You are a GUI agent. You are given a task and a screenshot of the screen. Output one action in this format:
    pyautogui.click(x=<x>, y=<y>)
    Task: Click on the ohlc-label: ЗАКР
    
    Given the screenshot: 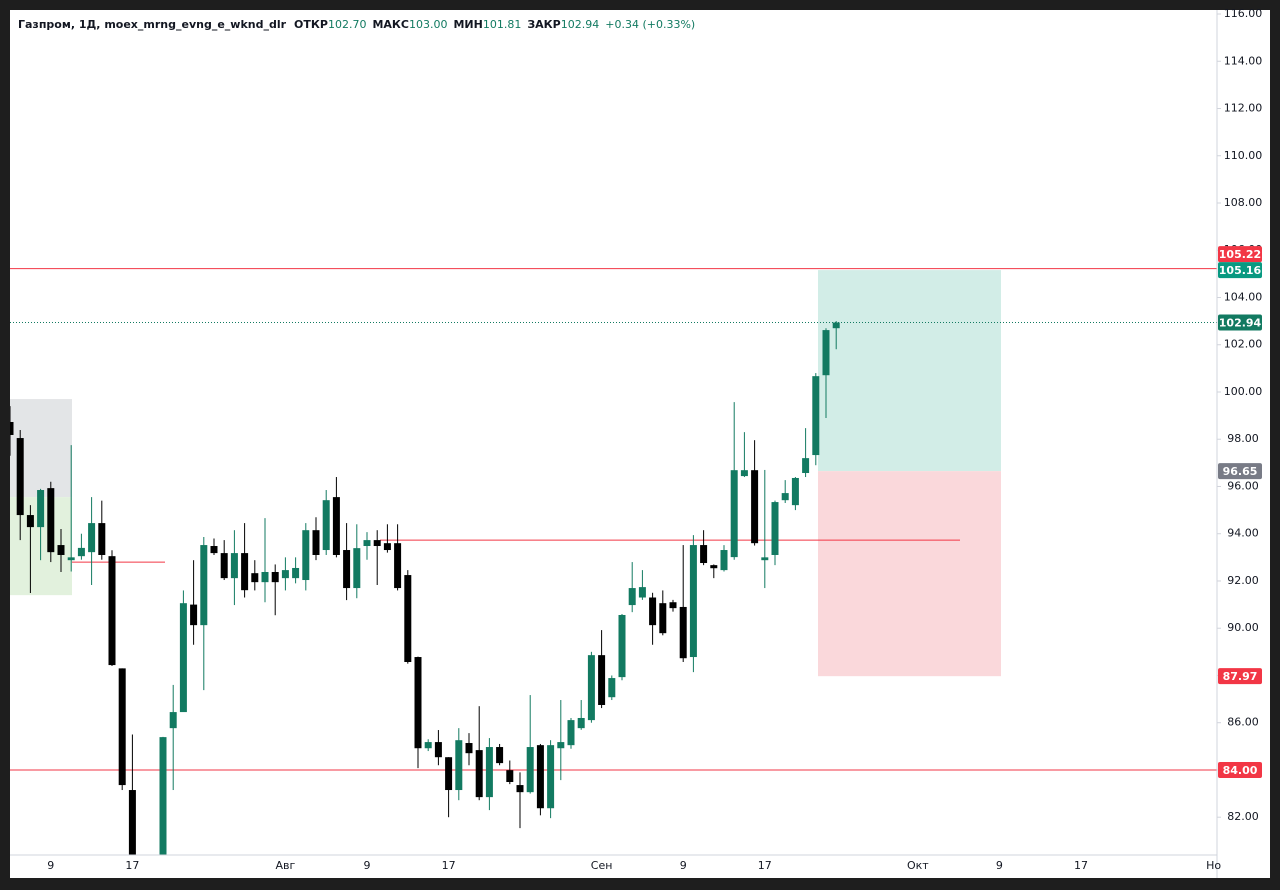 What is the action you would take?
    pyautogui.click(x=543, y=24)
    